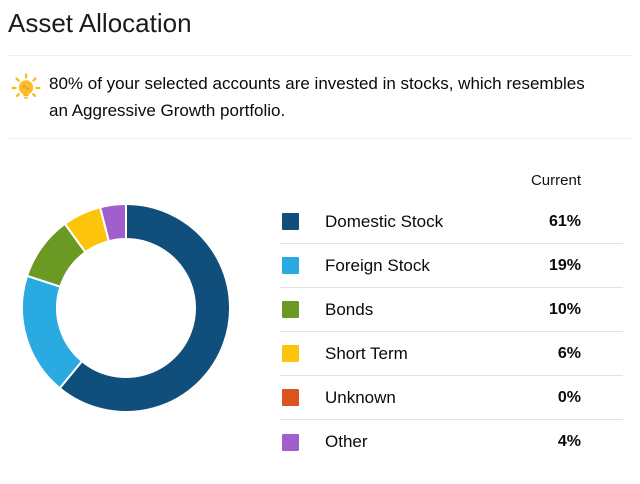  I want to click on legend-label-domestic-stock: Domestic Stock, so click(384, 221).